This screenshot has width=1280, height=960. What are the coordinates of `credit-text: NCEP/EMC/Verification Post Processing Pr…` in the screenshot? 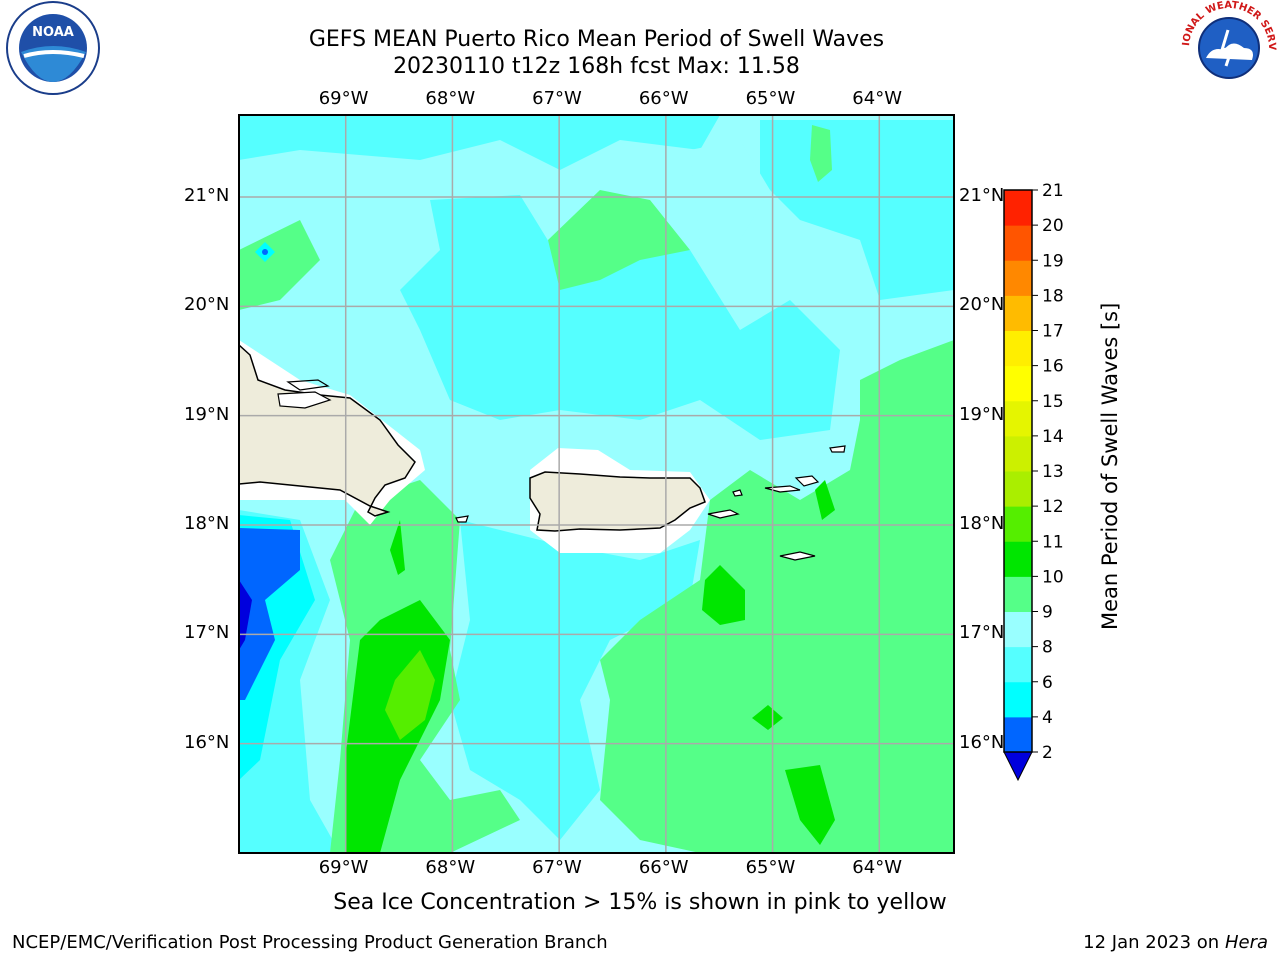 It's located at (310, 942).